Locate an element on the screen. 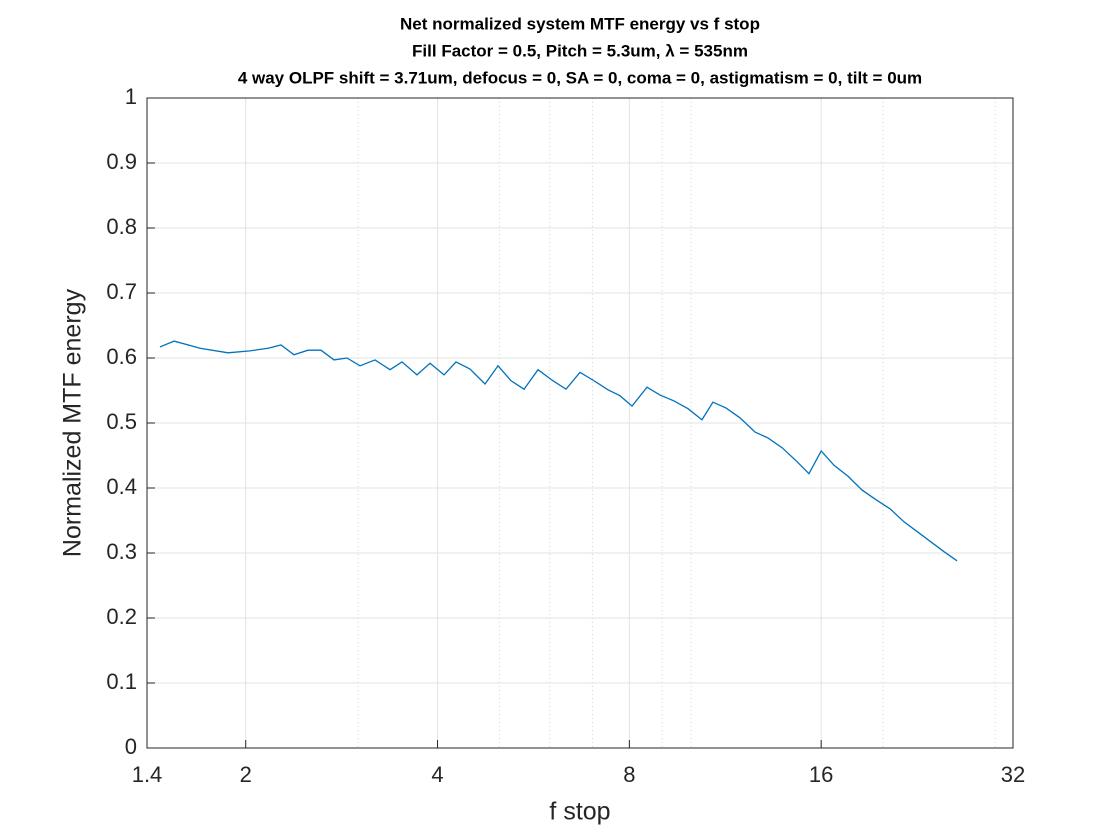  y-tick-label: 0.1 is located at coordinates (121, 681).